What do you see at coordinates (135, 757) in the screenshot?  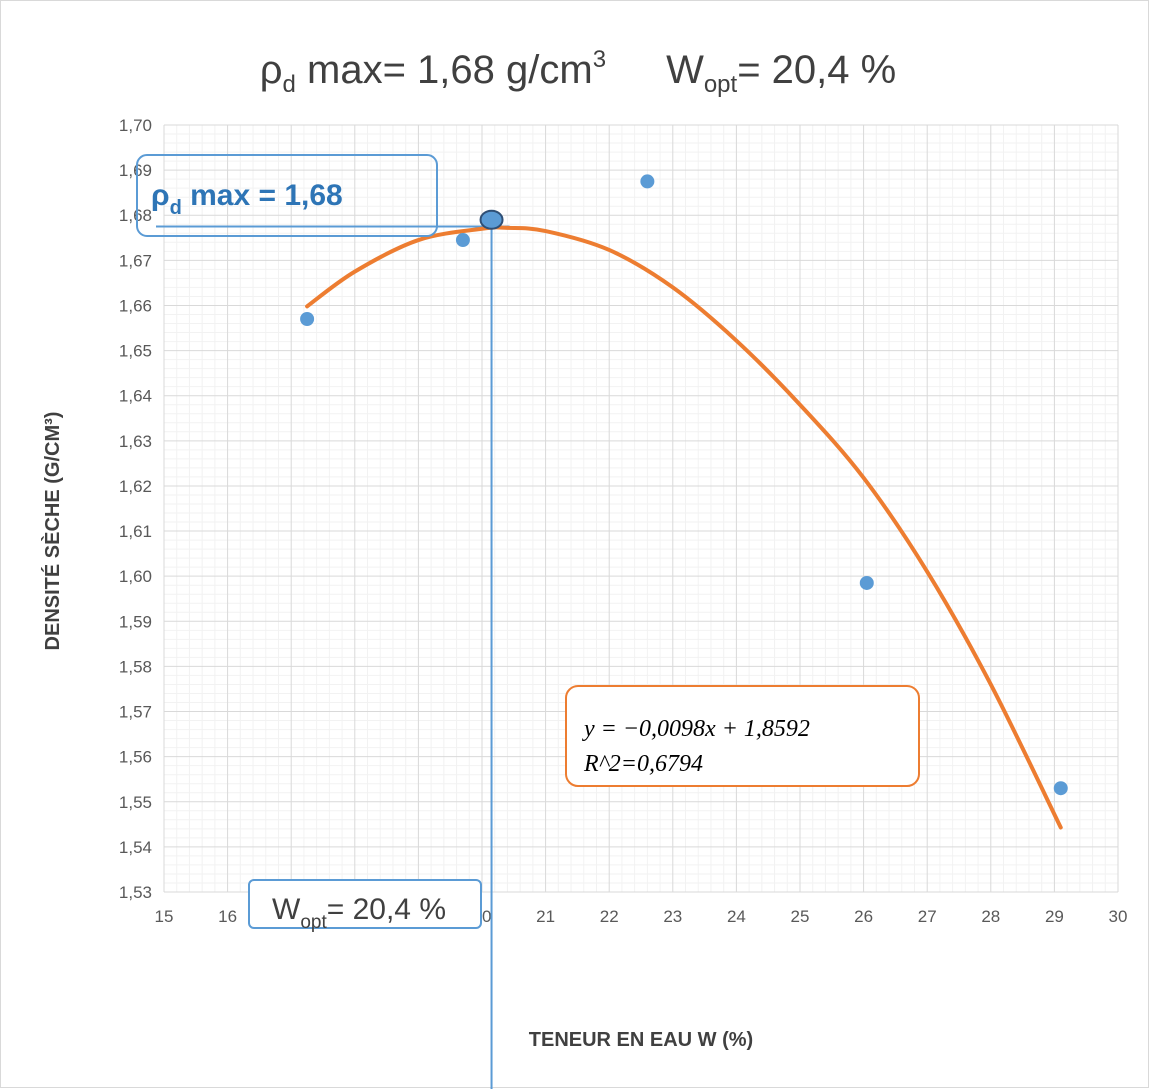 I see `y-tick-label: 1,56` at bounding box center [135, 757].